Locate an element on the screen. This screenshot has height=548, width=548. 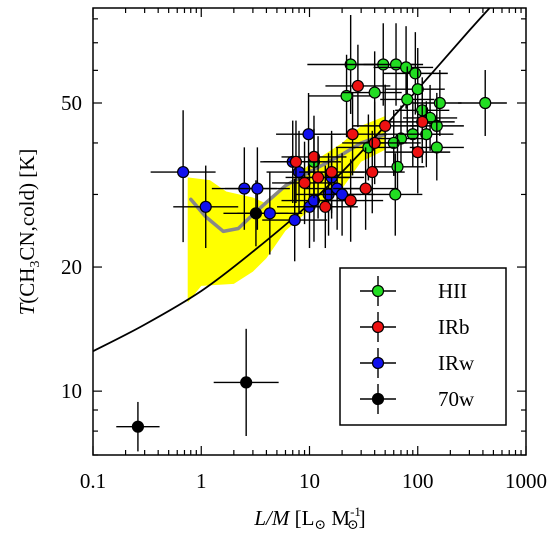
svg-text: T(CH3CN,cold) [K] is located at coordinates (29, 232).